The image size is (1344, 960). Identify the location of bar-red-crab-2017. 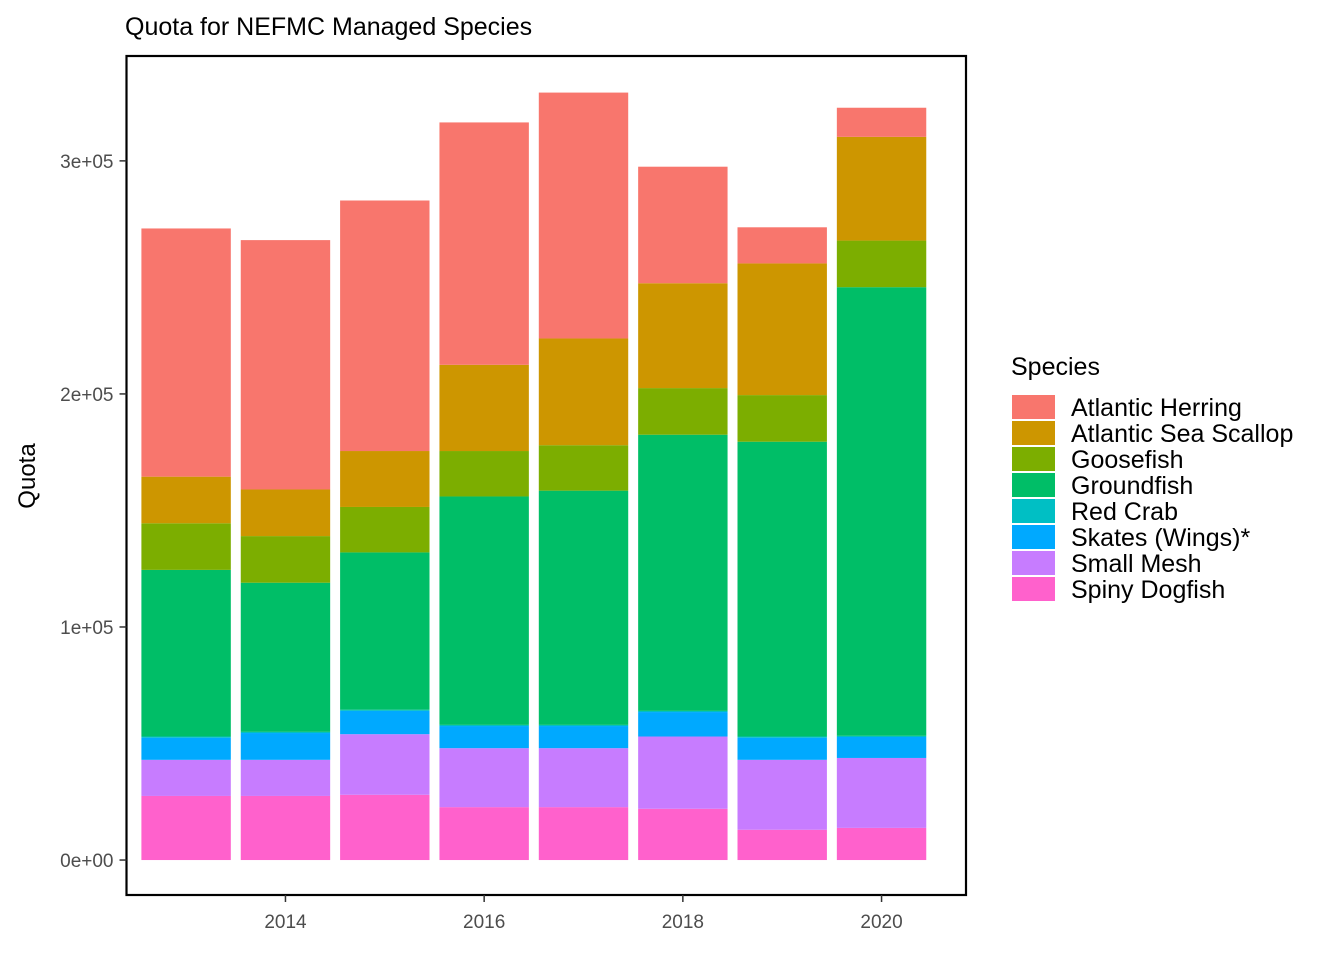
(583, 725).